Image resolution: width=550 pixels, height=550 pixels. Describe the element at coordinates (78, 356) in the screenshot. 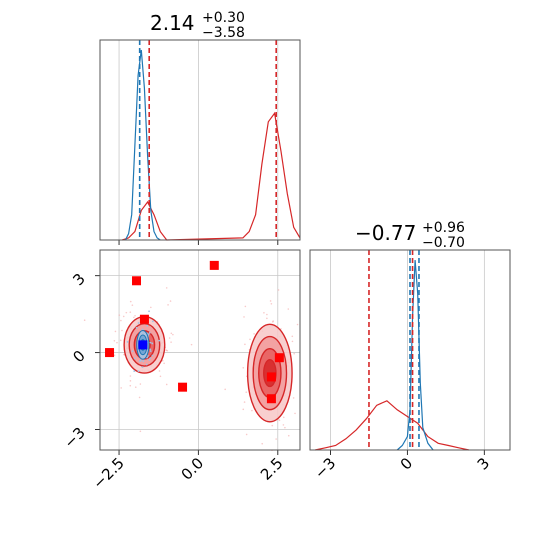

I see `y-tick-label: 0` at that location.